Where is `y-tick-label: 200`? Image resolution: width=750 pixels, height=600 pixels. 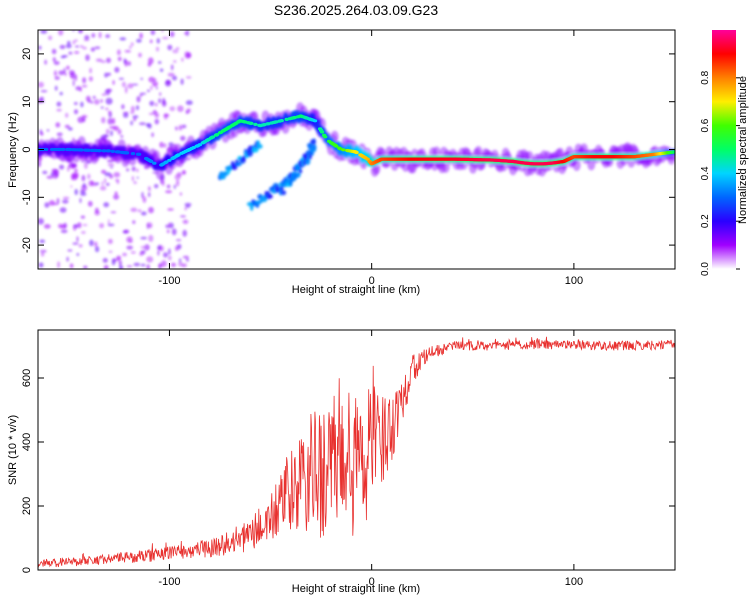 y-tick-label: 200 is located at coordinates (27, 506).